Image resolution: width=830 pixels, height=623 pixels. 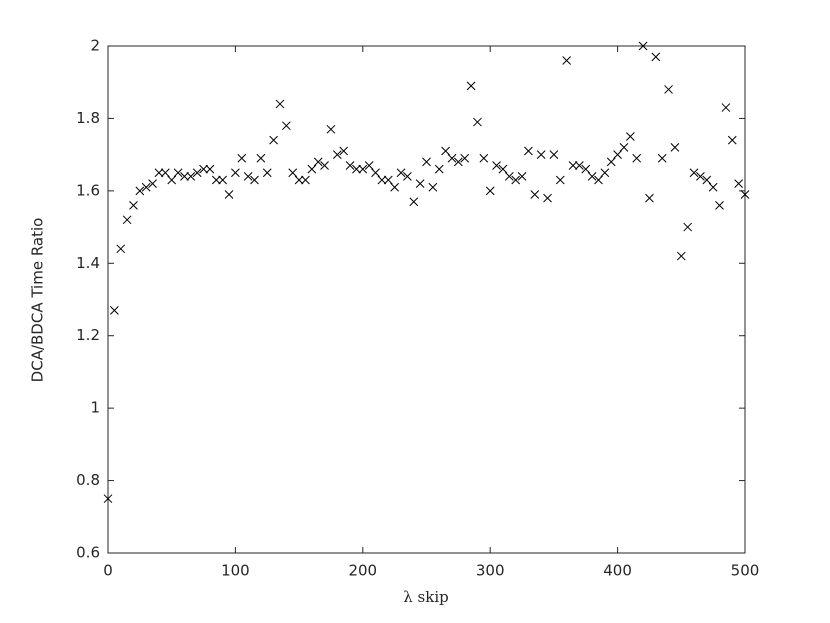 I want to click on y-tick-label: 1.8, so click(x=88, y=118).